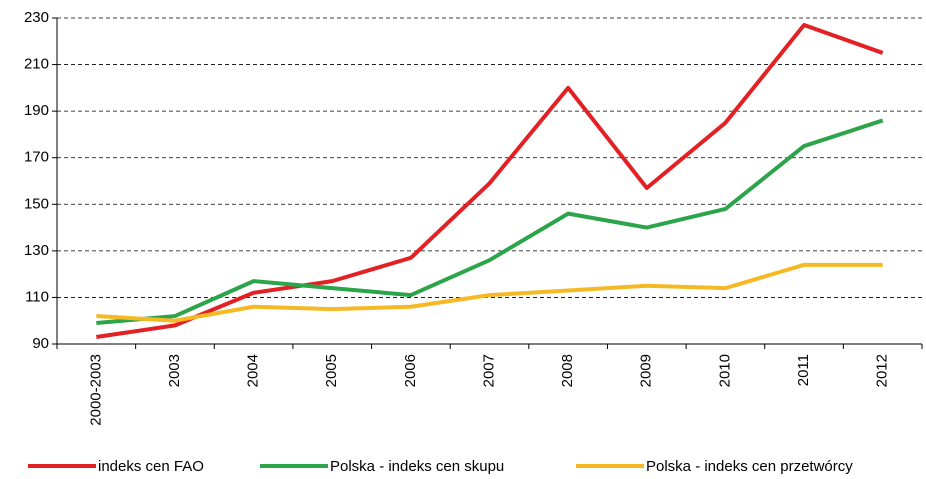  I want to click on series-line, so click(489, 292).